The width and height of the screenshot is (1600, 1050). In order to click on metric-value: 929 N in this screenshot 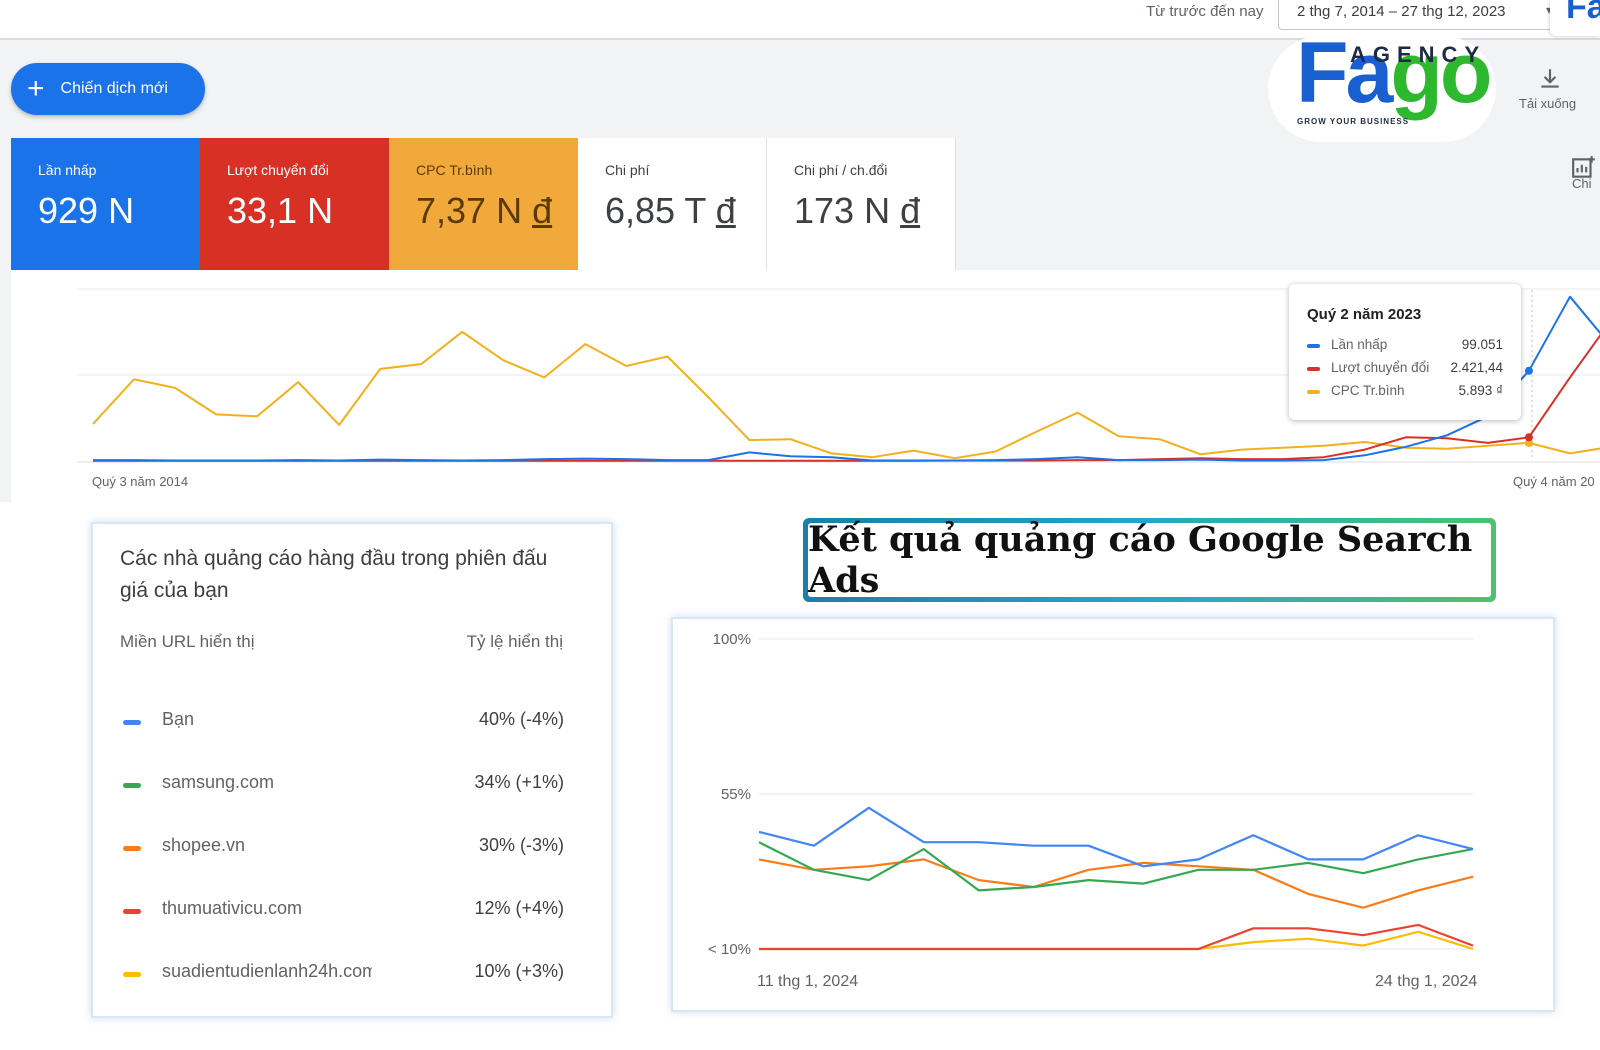, I will do `click(119, 211)`.